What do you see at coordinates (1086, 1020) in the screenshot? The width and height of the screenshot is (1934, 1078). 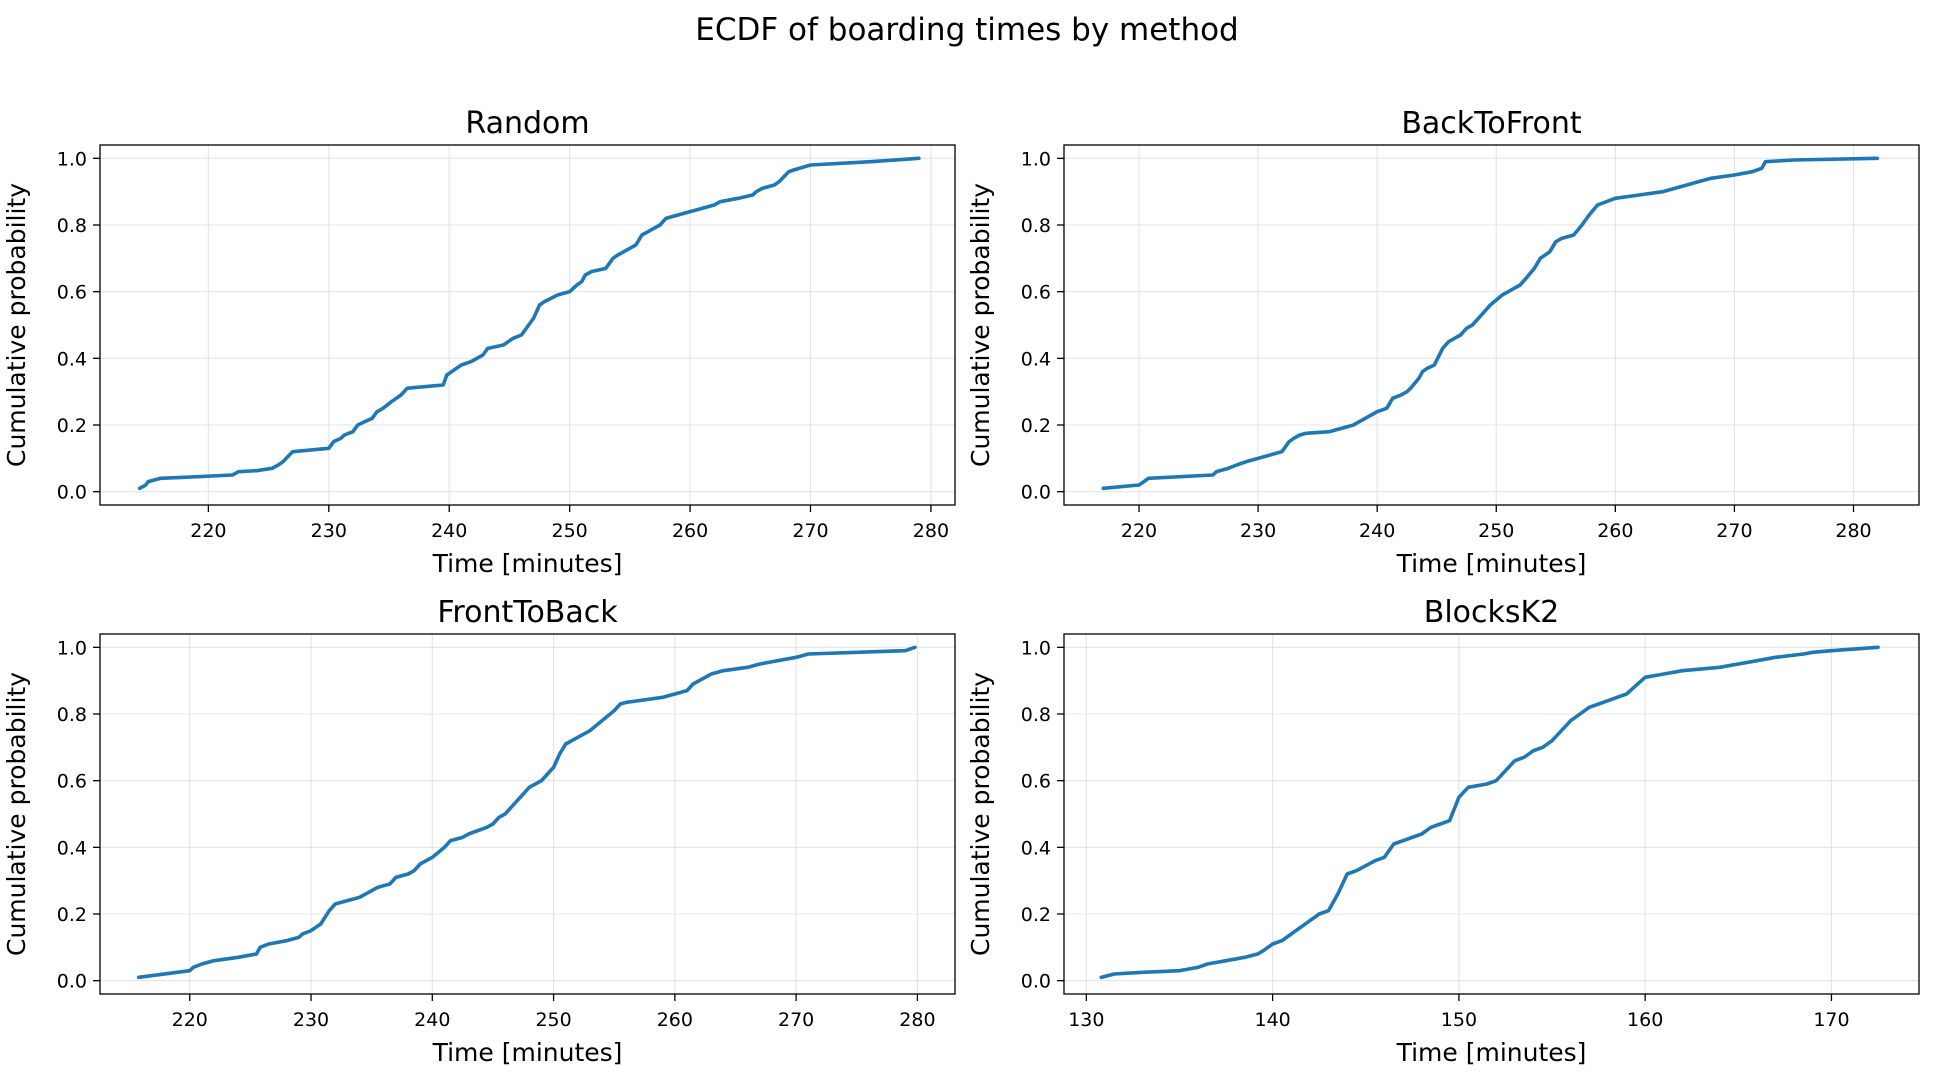 I see `x-tick-label: 130` at bounding box center [1086, 1020].